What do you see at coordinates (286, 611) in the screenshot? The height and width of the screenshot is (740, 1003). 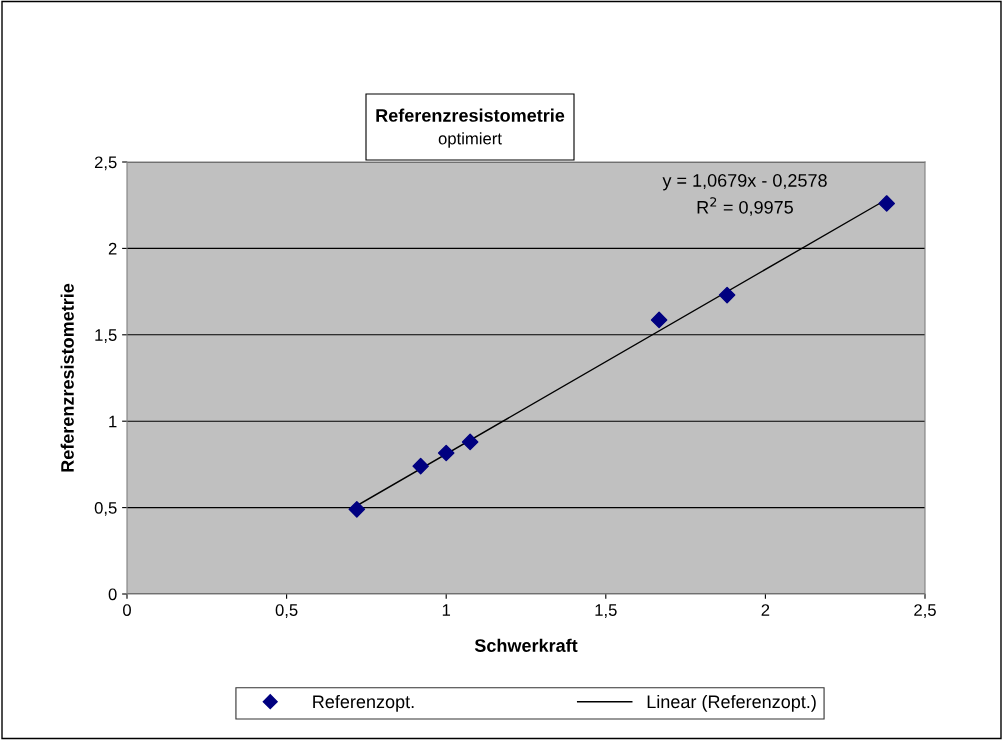 I see `x-tick-label: 0,5` at bounding box center [286, 611].